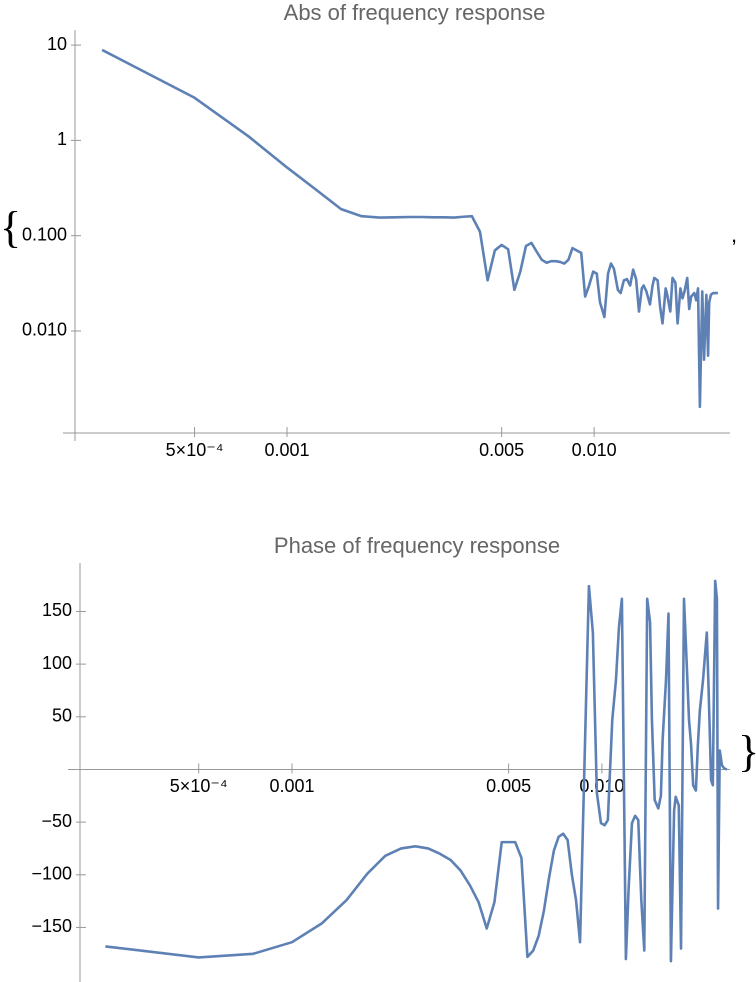 This screenshot has width=756, height=982. I want to click on y-tick-label: 1, so click(62, 139).